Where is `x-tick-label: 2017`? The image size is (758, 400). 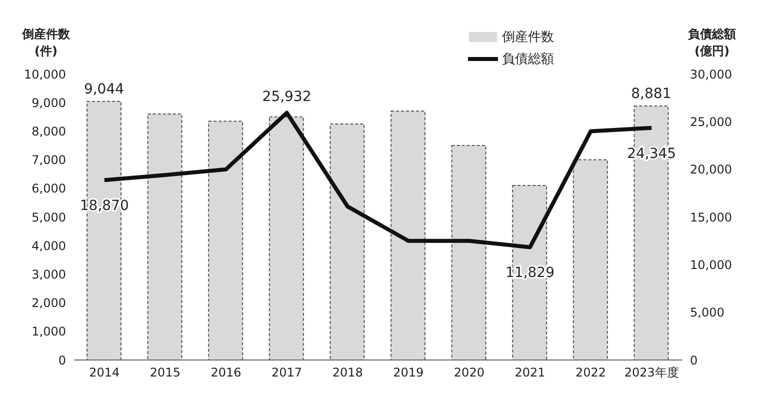 x-tick-label: 2017 is located at coordinates (287, 373).